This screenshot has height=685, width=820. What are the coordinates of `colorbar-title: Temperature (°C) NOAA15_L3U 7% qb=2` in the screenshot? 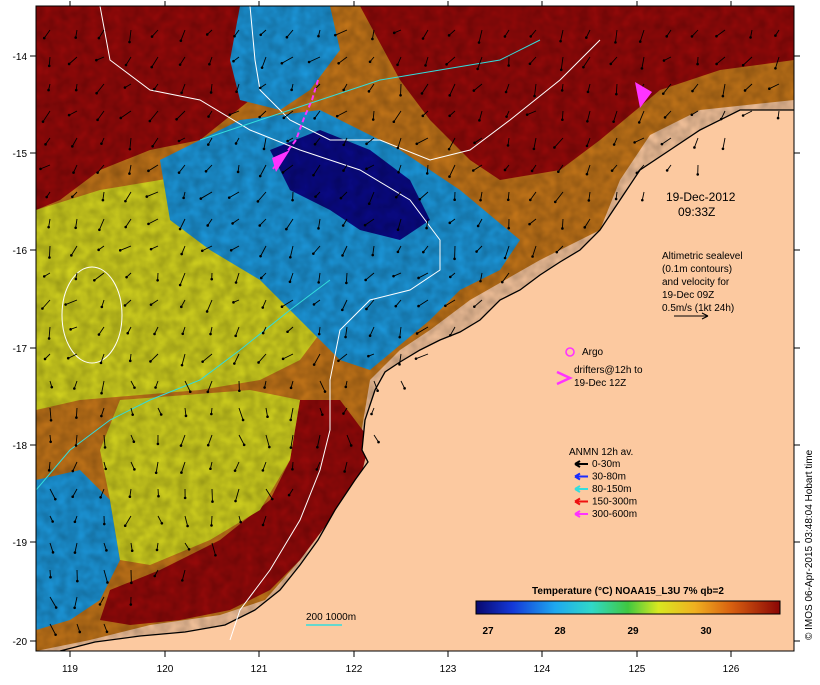 It's located at (628, 591).